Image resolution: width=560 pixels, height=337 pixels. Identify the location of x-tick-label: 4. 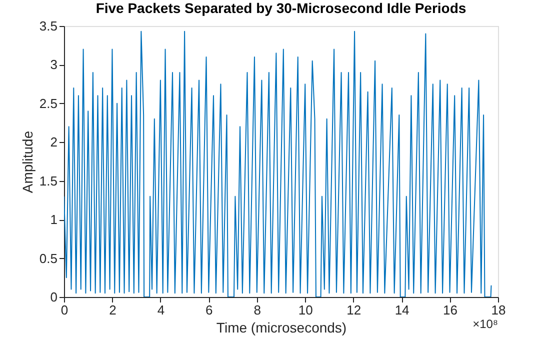
(161, 310).